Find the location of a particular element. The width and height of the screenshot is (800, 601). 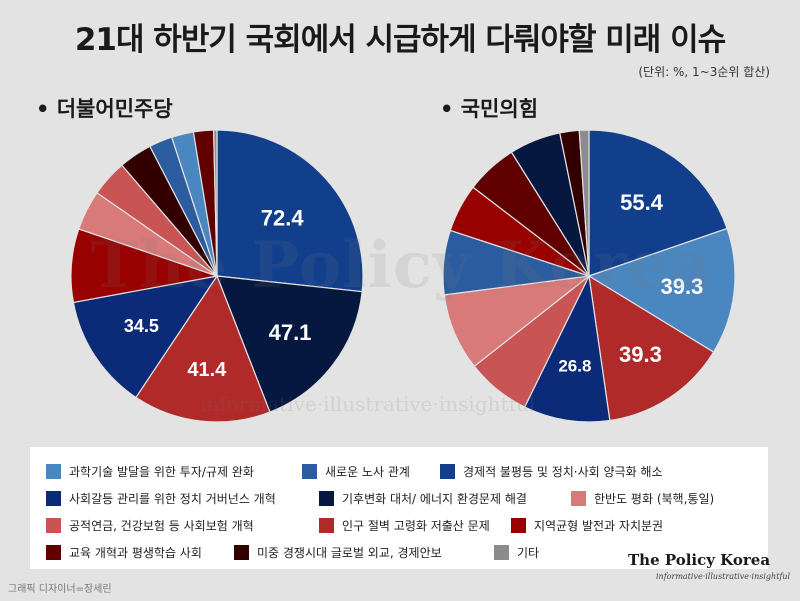

legend-item: 교육 개혁과 평생학습 사회 is located at coordinates (140, 552).